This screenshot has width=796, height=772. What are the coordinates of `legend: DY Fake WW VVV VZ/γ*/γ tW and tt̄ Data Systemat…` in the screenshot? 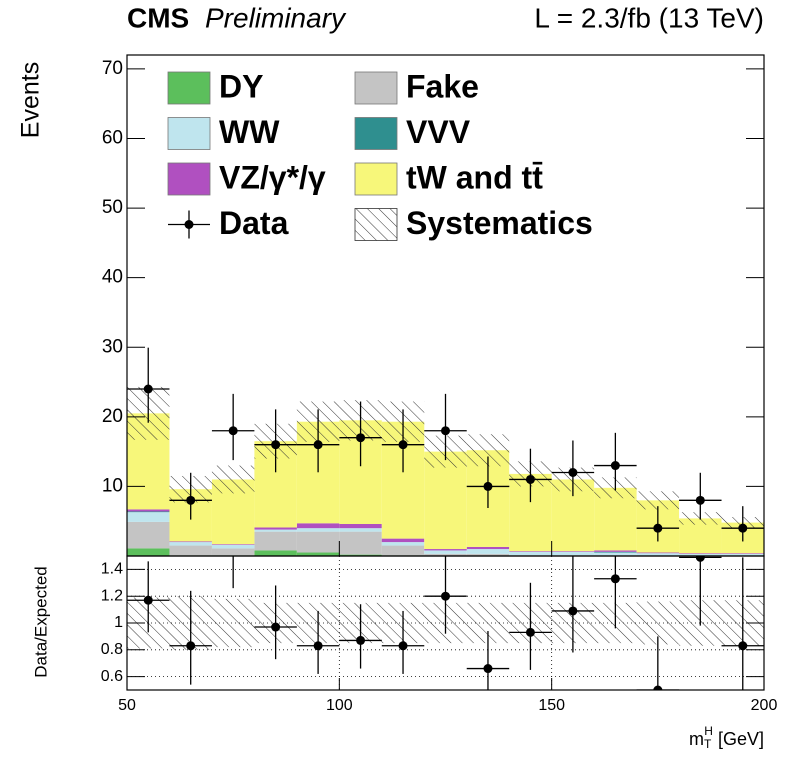 It's located at (380, 154).